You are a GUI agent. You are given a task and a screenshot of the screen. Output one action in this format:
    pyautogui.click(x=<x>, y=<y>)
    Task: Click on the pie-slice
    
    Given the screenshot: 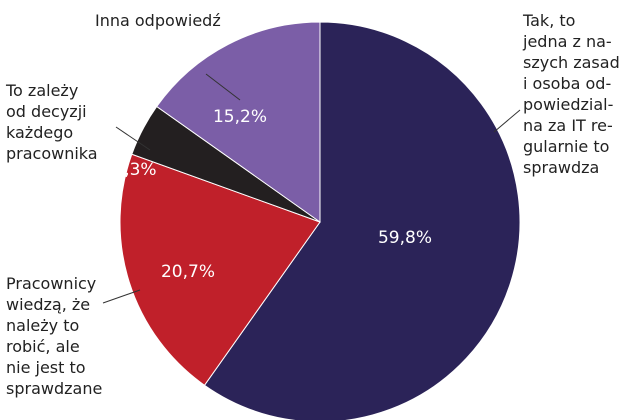 What is the action you would take?
    pyautogui.click(x=238, y=122)
    